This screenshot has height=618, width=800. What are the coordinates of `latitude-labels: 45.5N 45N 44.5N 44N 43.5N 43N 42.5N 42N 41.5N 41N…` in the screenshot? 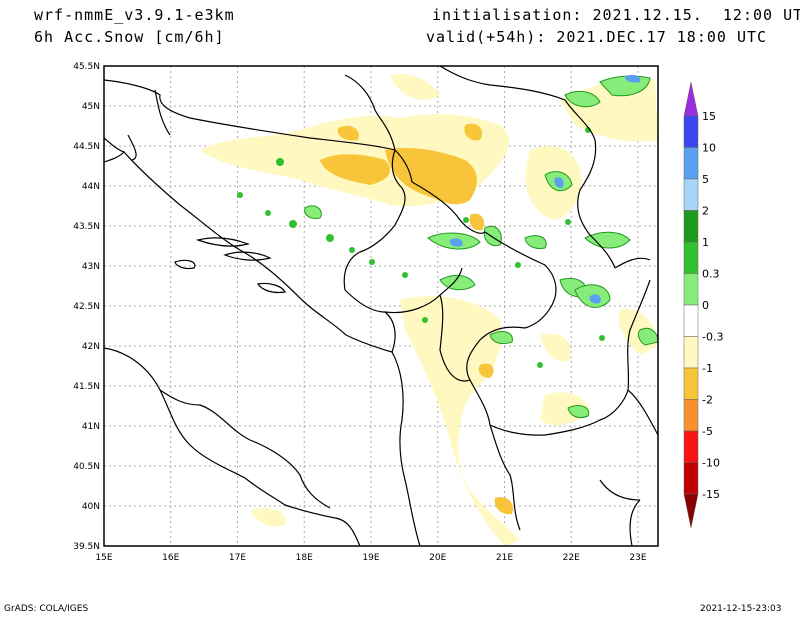 It's located at (86, 307).